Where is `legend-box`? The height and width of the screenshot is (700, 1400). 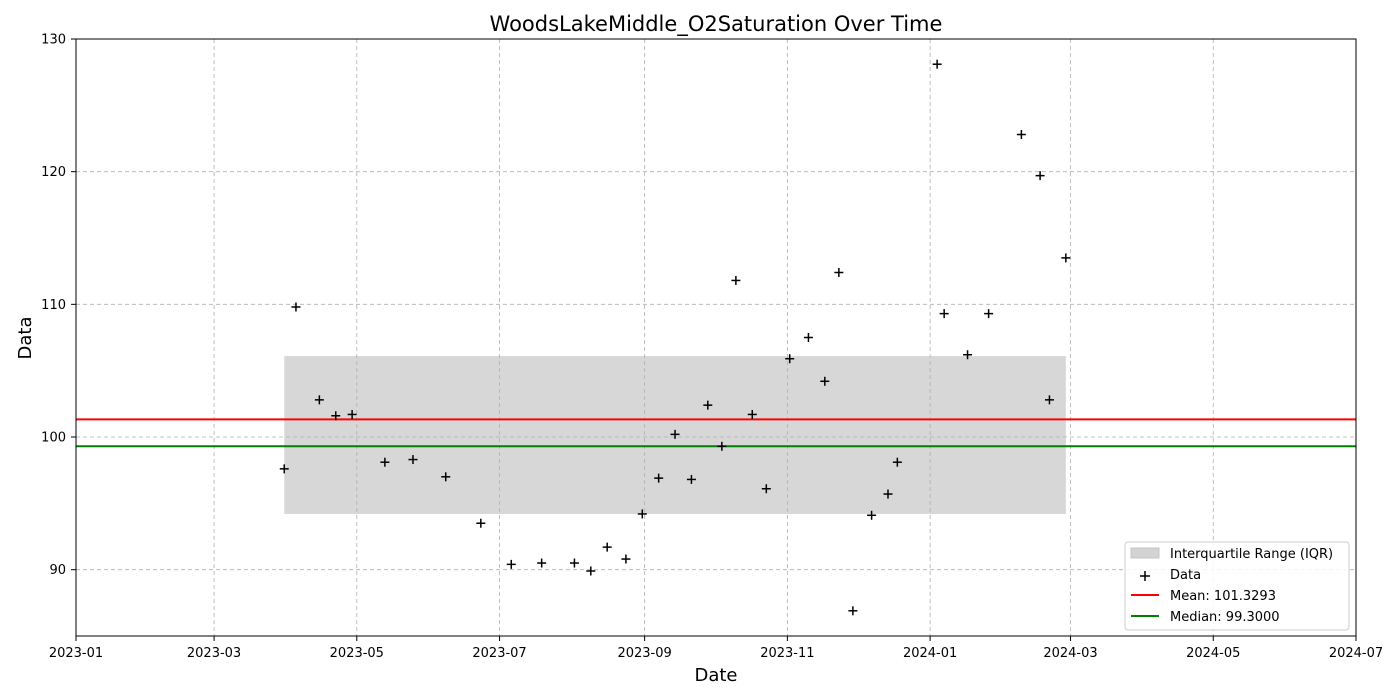 legend-box is located at coordinates (1237, 586).